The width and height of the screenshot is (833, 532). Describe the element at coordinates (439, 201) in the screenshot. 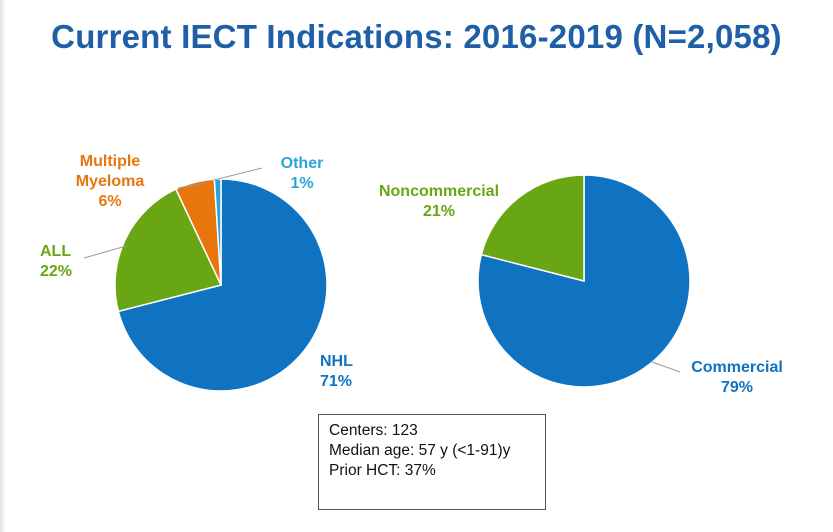

I see `label-noncommercial: Noncommercial 21%` at that location.